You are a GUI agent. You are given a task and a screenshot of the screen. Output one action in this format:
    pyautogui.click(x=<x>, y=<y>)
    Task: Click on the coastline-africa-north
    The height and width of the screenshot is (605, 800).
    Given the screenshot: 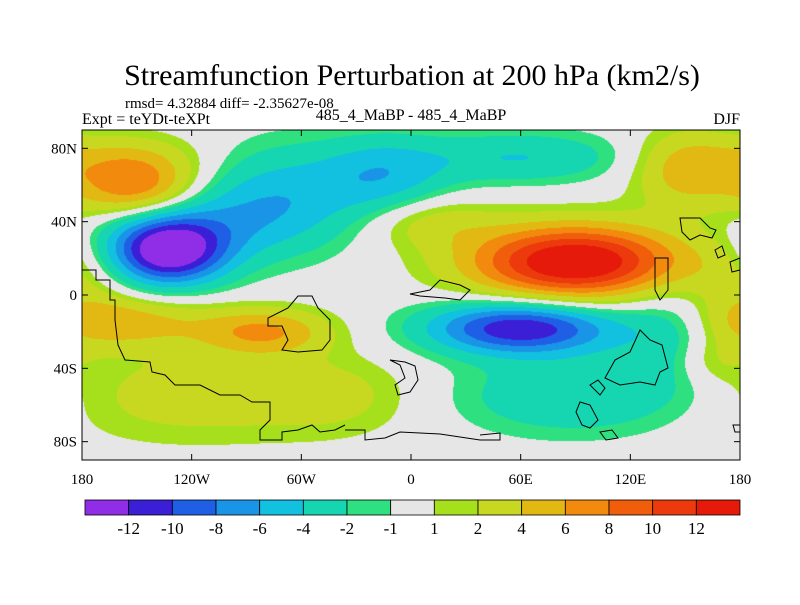 What is the action you would take?
    pyautogui.click(x=440, y=290)
    